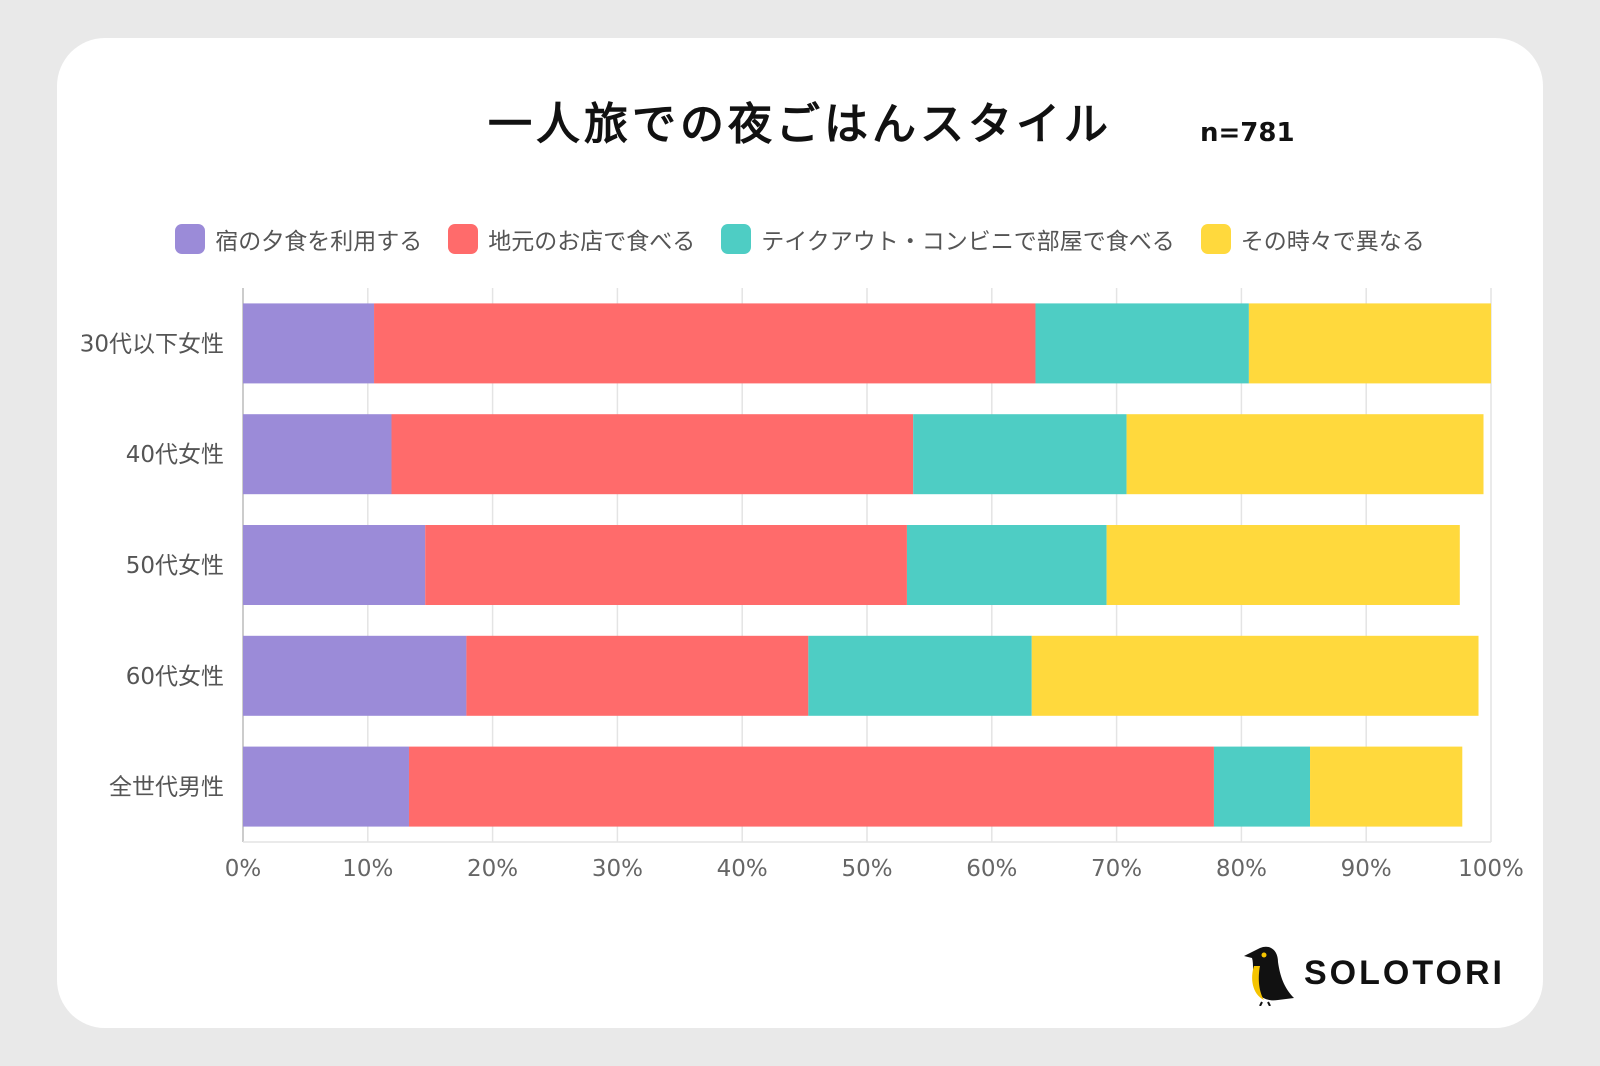 The height and width of the screenshot is (1066, 1600). I want to click on x-tick-label: 50%, so click(866, 869).